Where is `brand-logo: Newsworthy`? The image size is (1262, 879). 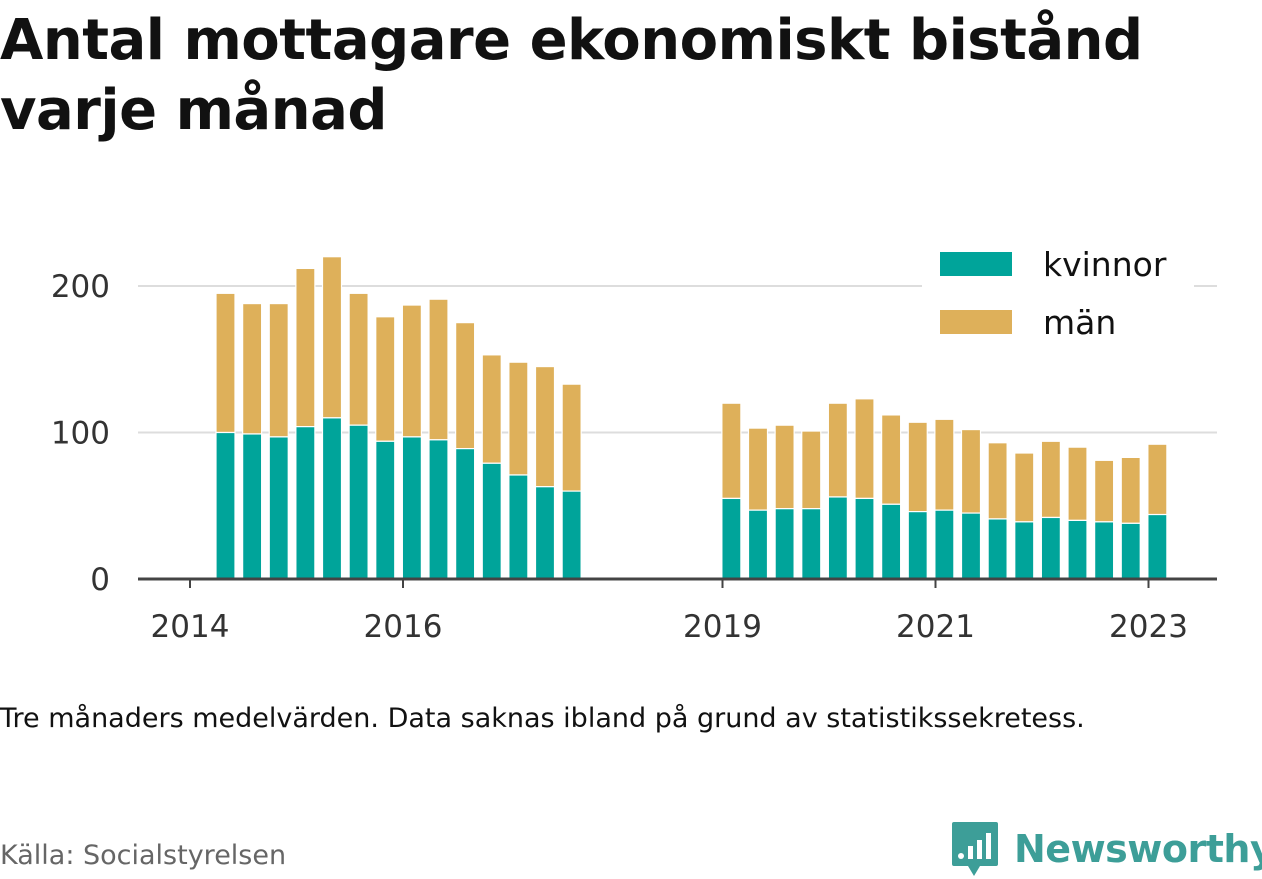
brand-logo: Newsworthy is located at coordinates (1106, 849).